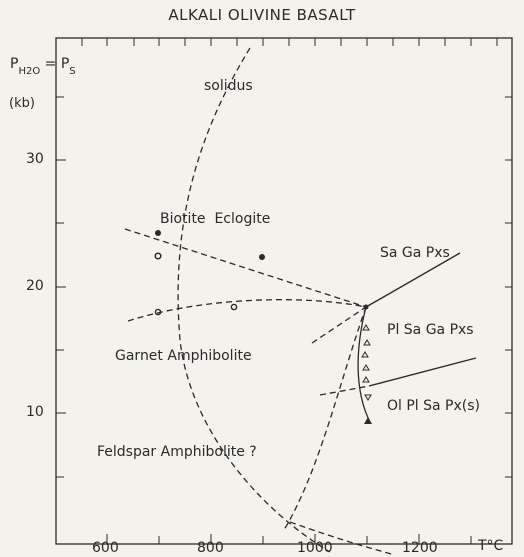  Describe the element at coordinates (228, 86) in the screenshot. I see `label-solidus: solidus` at that location.